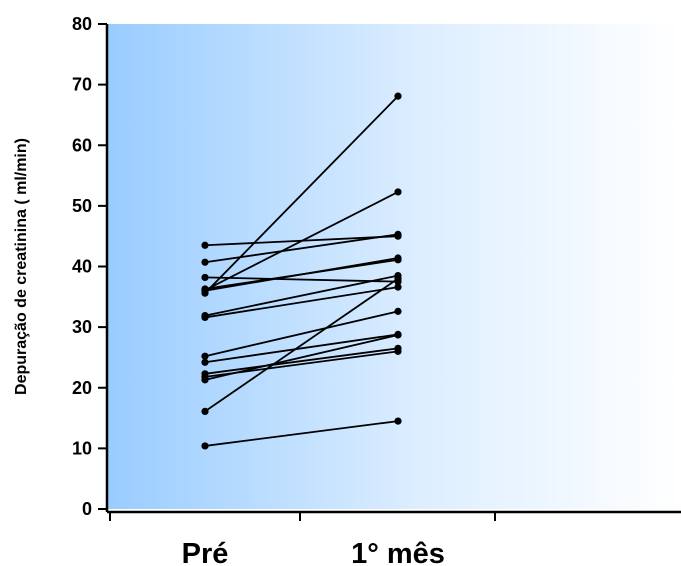 The height and width of the screenshot is (566, 681). Describe the element at coordinates (398, 552) in the screenshot. I see `x-category-label: 1° mês` at that location.